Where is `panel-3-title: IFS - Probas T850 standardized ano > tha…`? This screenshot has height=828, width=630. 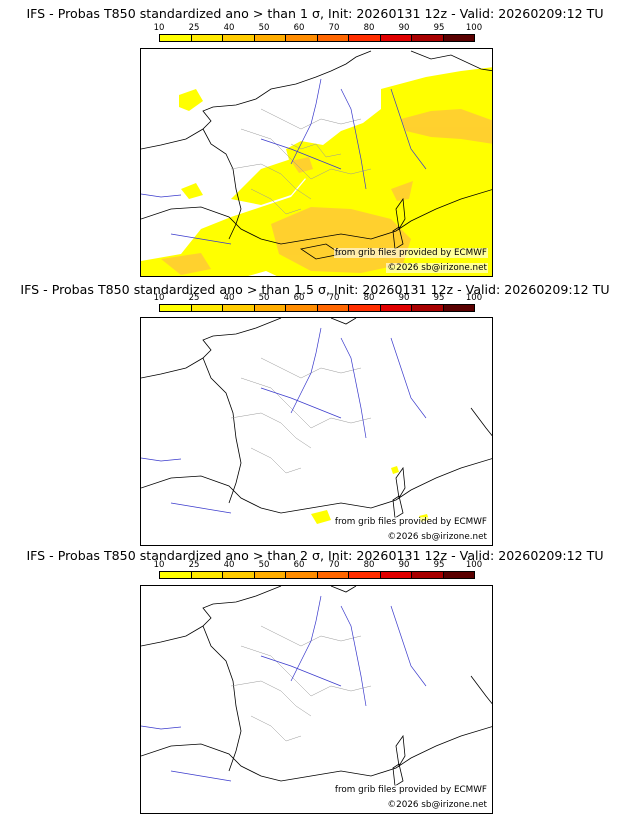
panel-3-title: IFS - Probas T850 standardized ano > tha… is located at coordinates (315, 555).